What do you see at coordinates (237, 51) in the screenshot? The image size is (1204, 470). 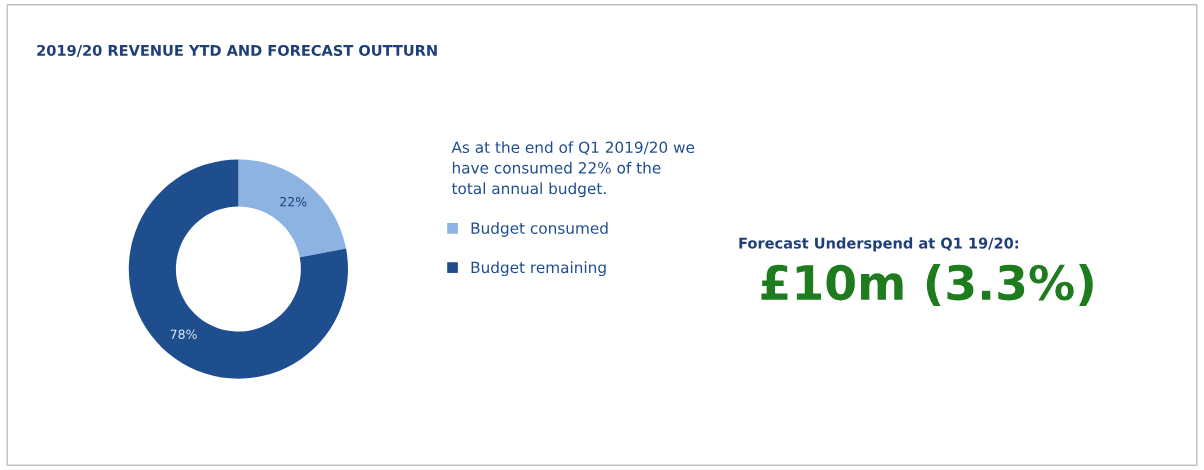 I see `chart-title: 2019/20 REVENUE YTD AND FORECAST OUTTURN` at bounding box center [237, 51].